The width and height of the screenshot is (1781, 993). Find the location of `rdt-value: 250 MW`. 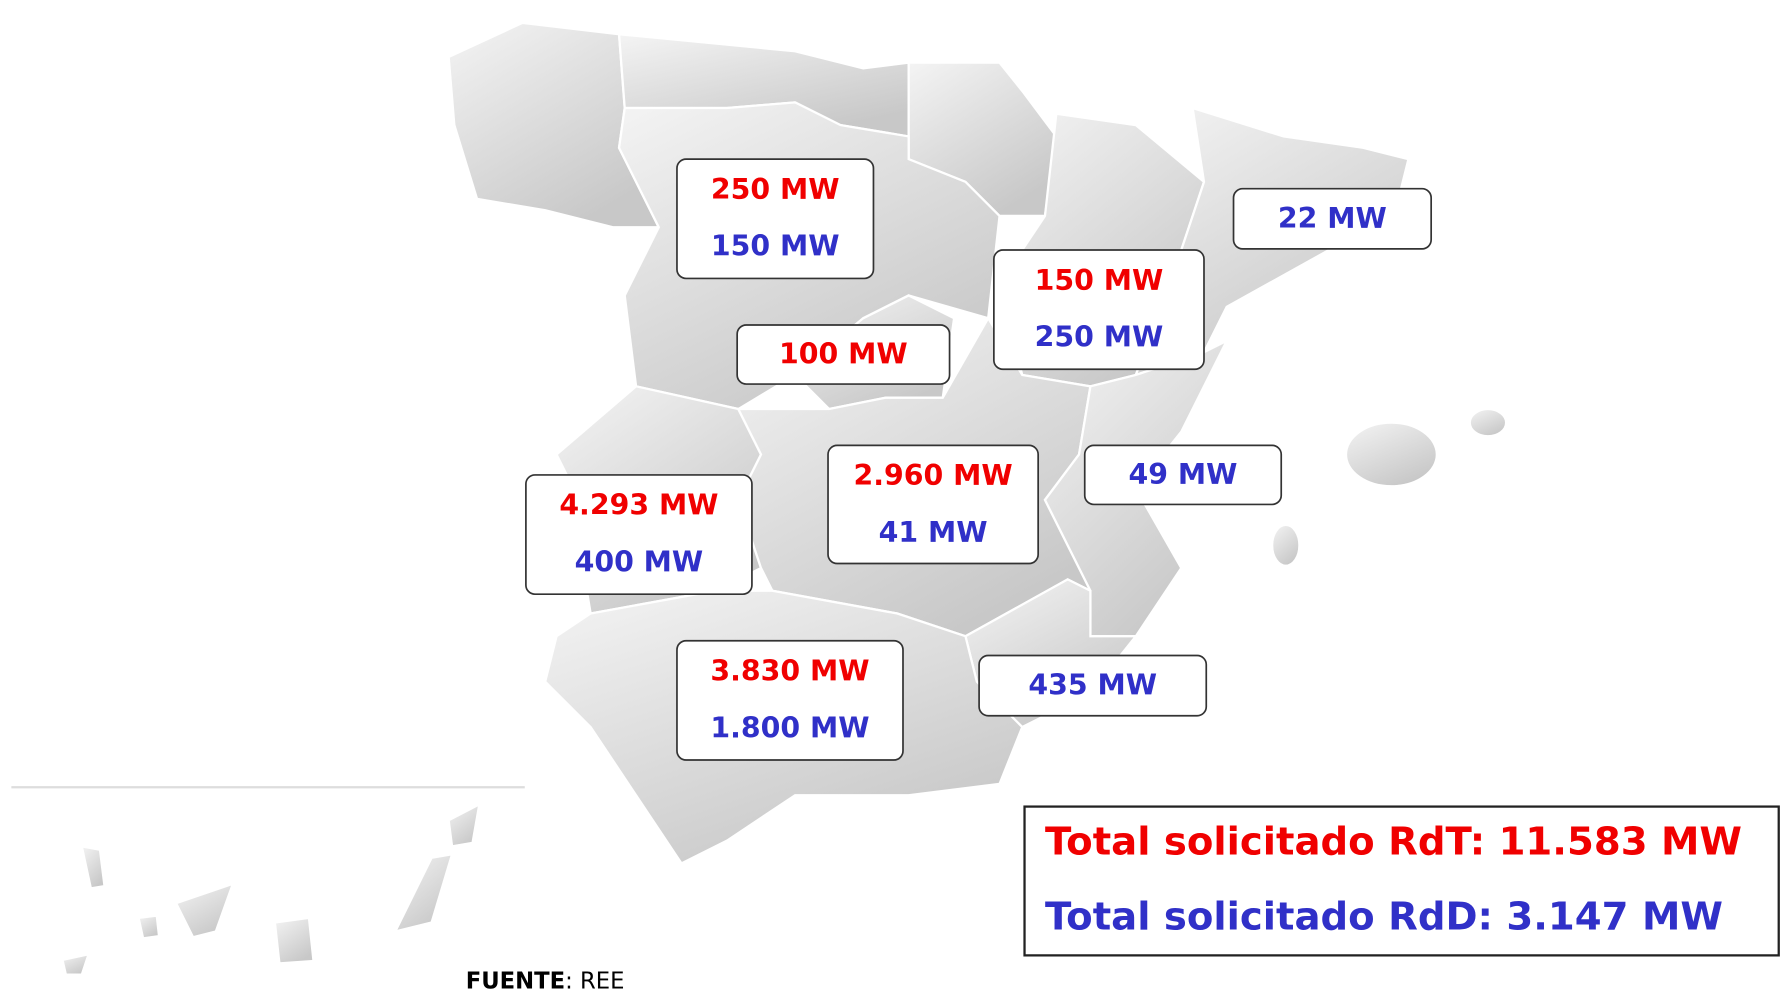

rdt-value: 250 MW is located at coordinates (775, 189).